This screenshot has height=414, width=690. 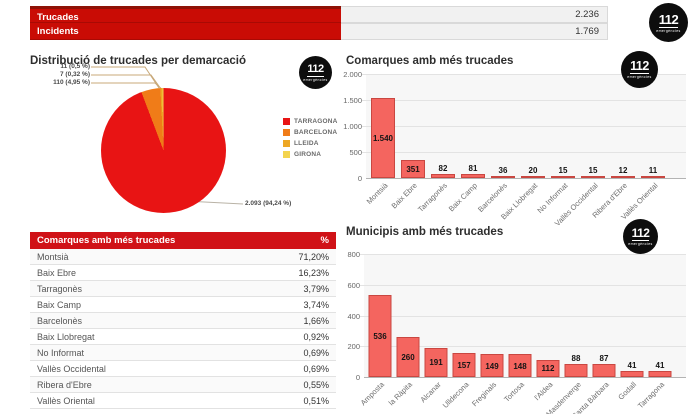 What do you see at coordinates (604, 358) in the screenshot?
I see `bar-value-label: 87` at bounding box center [604, 358].